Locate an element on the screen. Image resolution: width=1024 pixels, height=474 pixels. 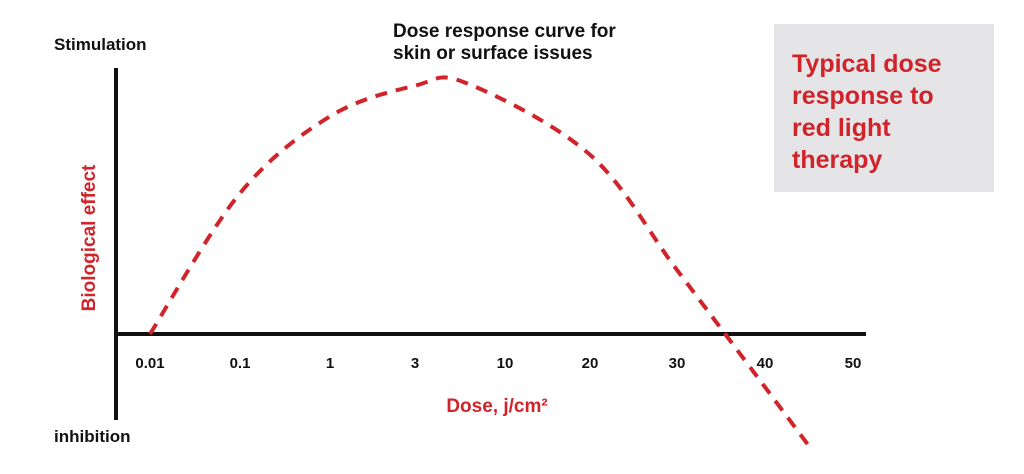
x-tick-label: 40 is located at coordinates (765, 363).